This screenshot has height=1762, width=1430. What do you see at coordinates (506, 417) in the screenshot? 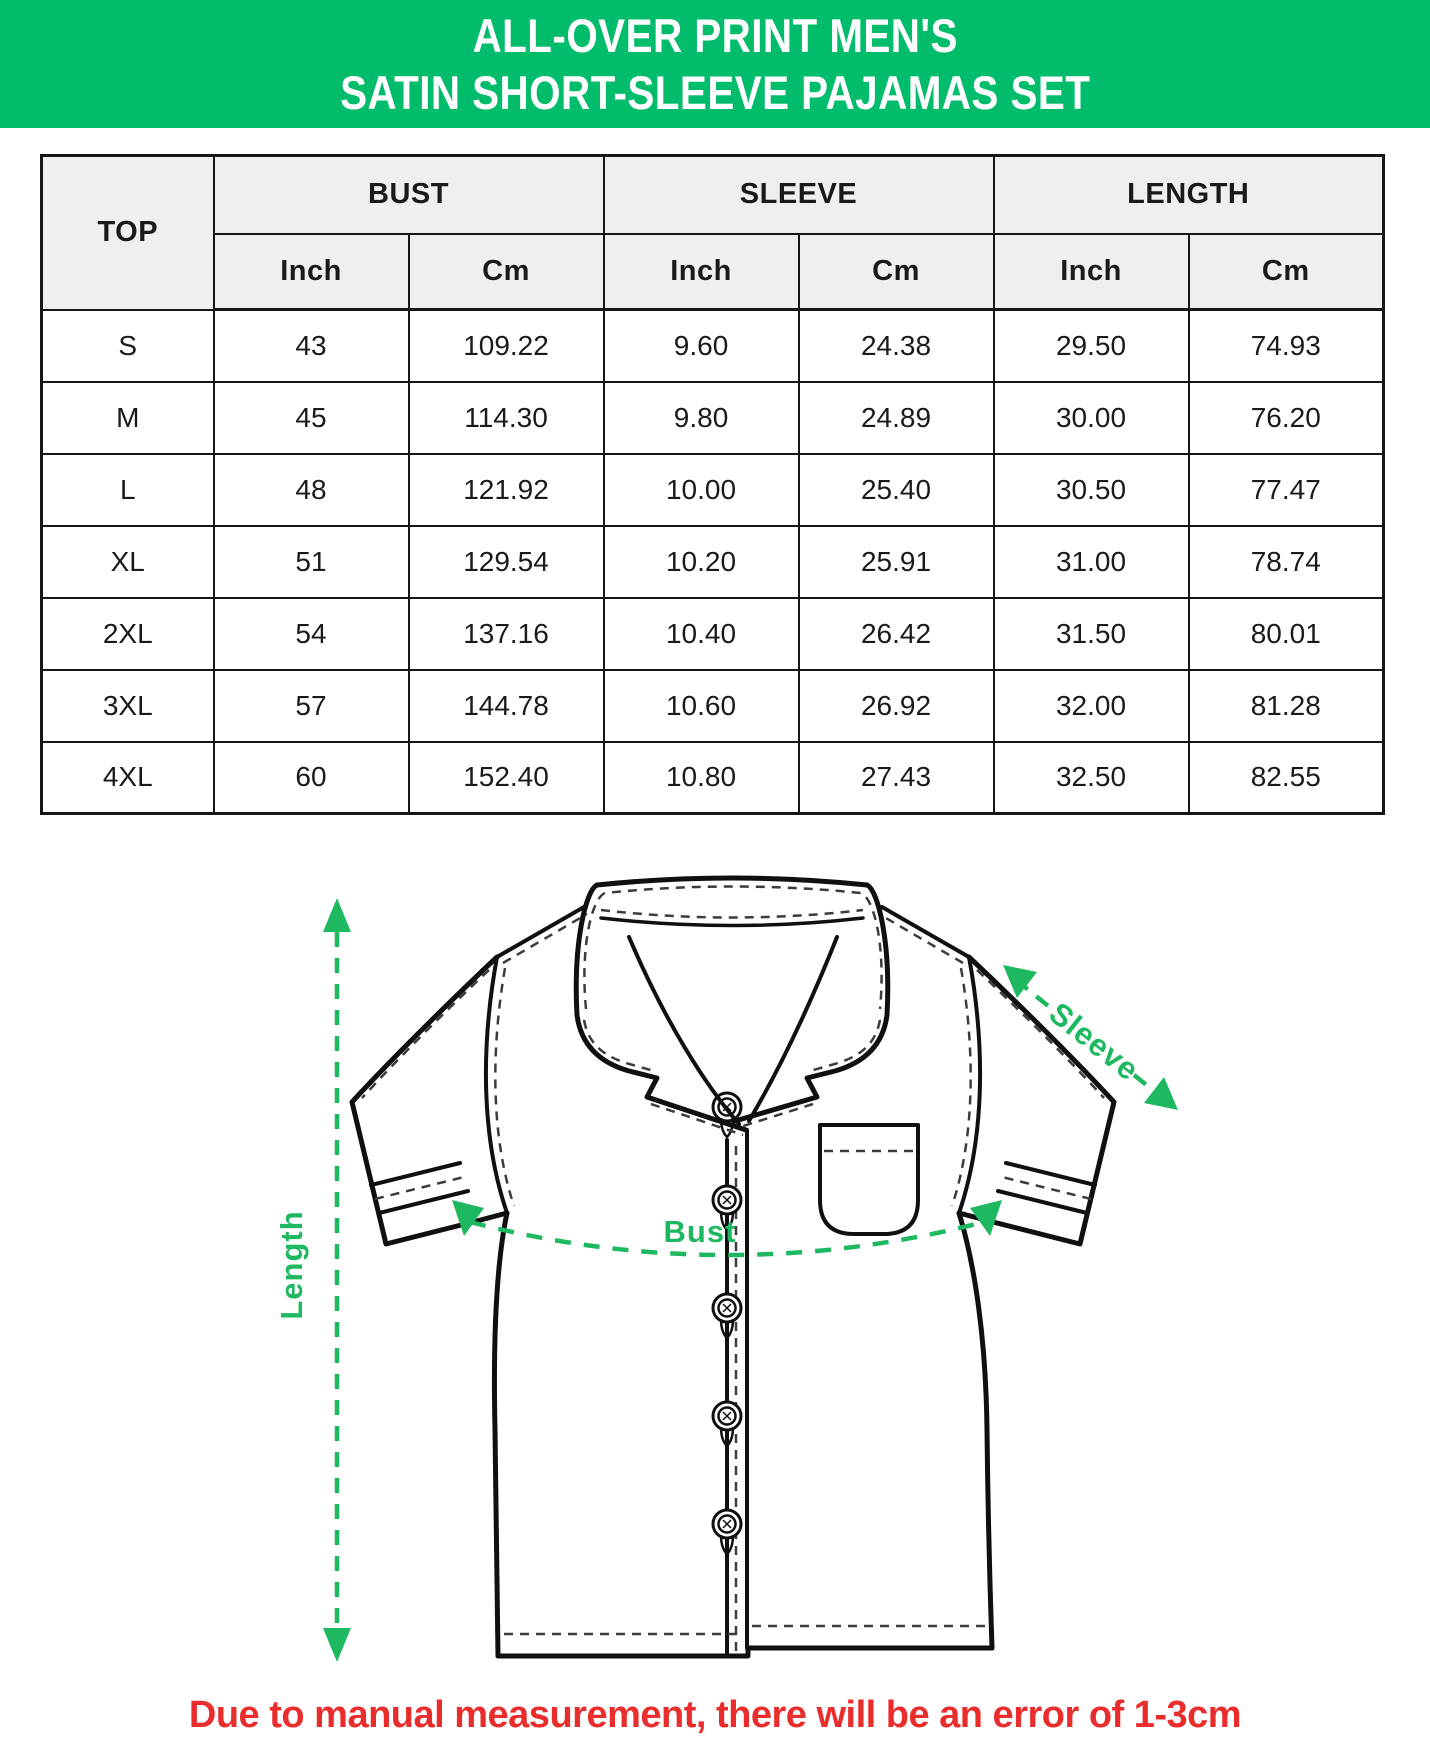
I see `value-cell: 114.30` at bounding box center [506, 417].